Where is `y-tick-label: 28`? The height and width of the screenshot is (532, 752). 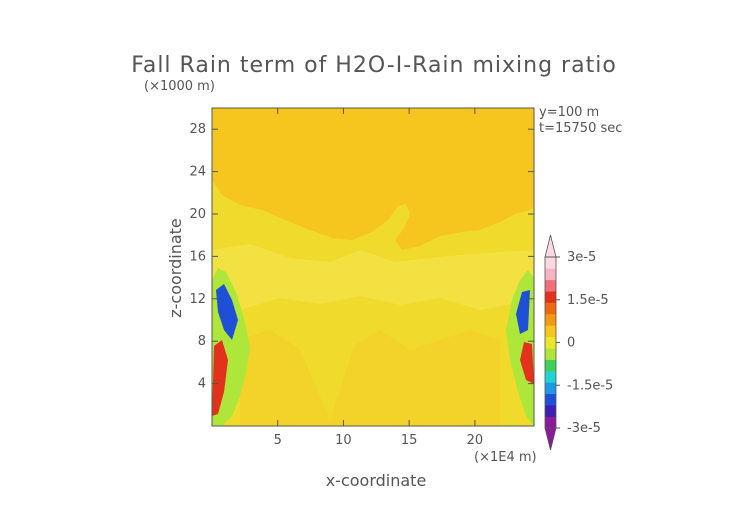 y-tick-label: 28 is located at coordinates (197, 129).